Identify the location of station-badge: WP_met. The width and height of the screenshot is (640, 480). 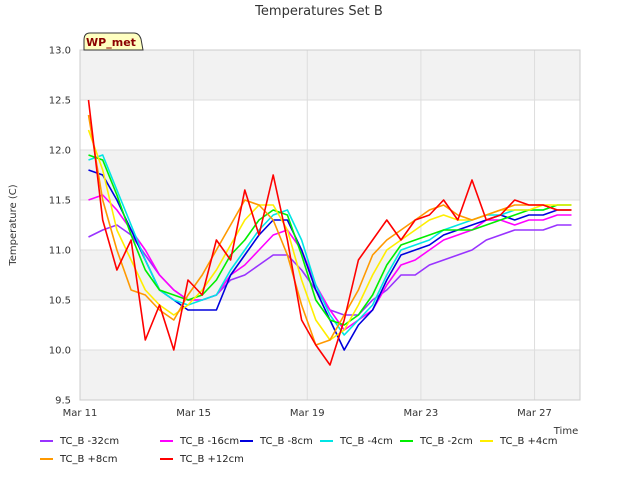
(113, 41).